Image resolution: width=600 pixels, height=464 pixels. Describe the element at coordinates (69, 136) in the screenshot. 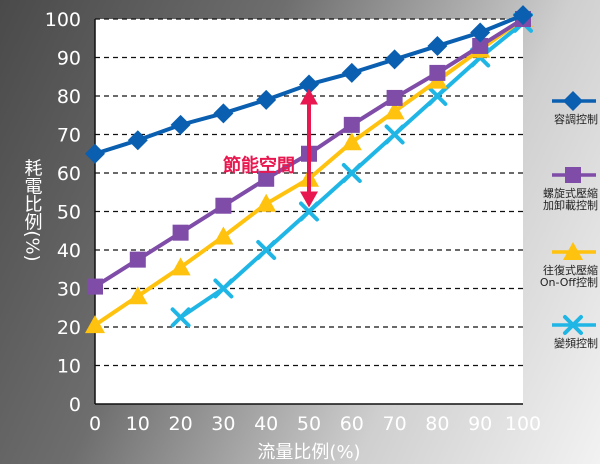

I see `y-tick-label: 70` at that location.